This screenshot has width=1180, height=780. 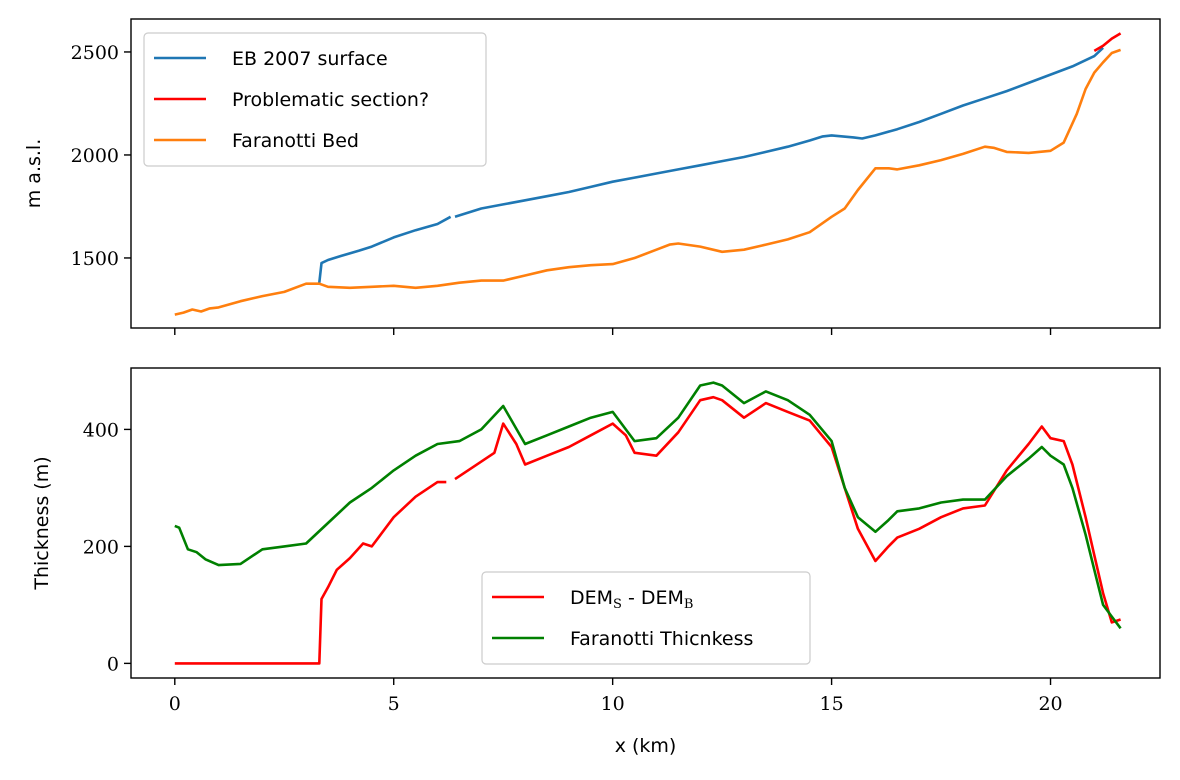 What do you see at coordinates (310, 59) in the screenshot?
I see `legend-label: EB 2007 surface` at bounding box center [310, 59].